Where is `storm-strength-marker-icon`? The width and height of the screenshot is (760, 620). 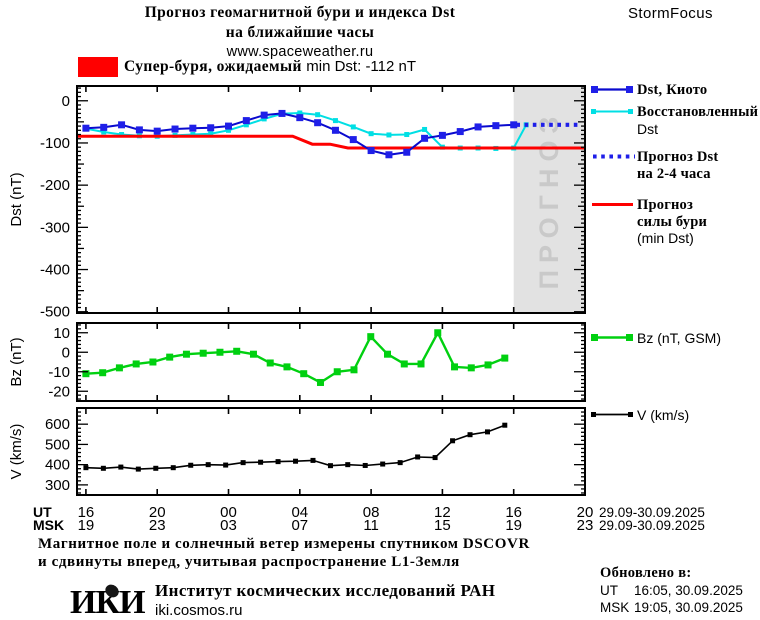 storm-strength-marker-icon is located at coordinates (612, 204).